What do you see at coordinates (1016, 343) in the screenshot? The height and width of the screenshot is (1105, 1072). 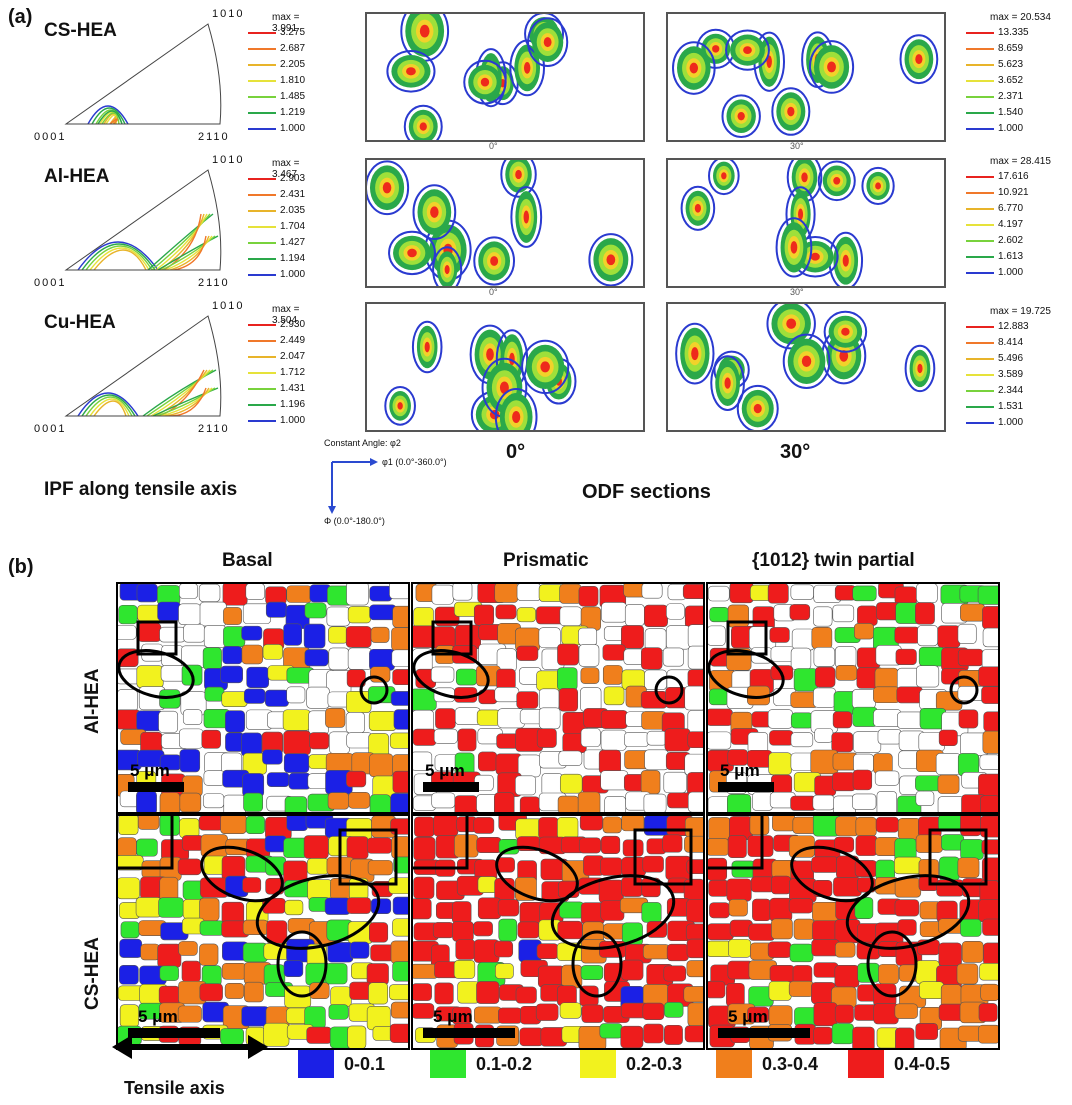 I see `odf-legend-row: 8.414` at bounding box center [1016, 343].